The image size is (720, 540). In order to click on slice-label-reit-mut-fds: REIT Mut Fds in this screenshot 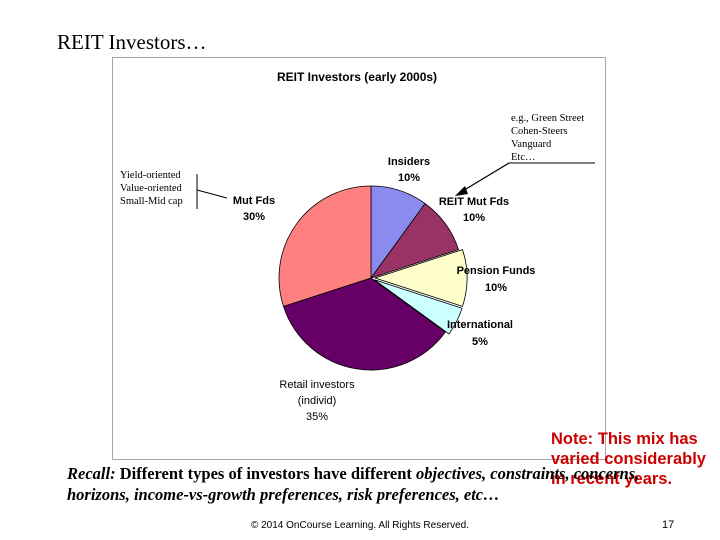, I will do `click(474, 202)`.